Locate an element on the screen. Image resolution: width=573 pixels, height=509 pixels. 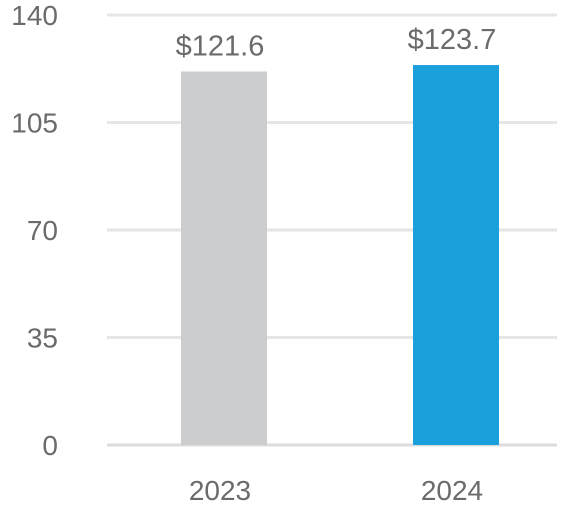
bar-2024 is located at coordinates (456, 255).